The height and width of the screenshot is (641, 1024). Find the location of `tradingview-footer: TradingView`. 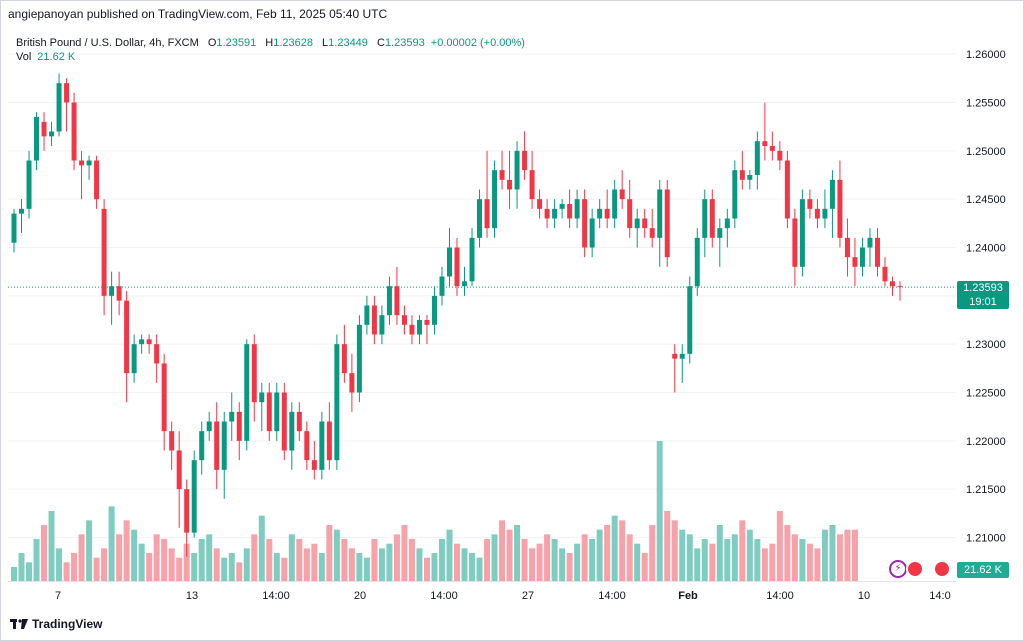

tradingview-footer: TradingView is located at coordinates (56, 624).